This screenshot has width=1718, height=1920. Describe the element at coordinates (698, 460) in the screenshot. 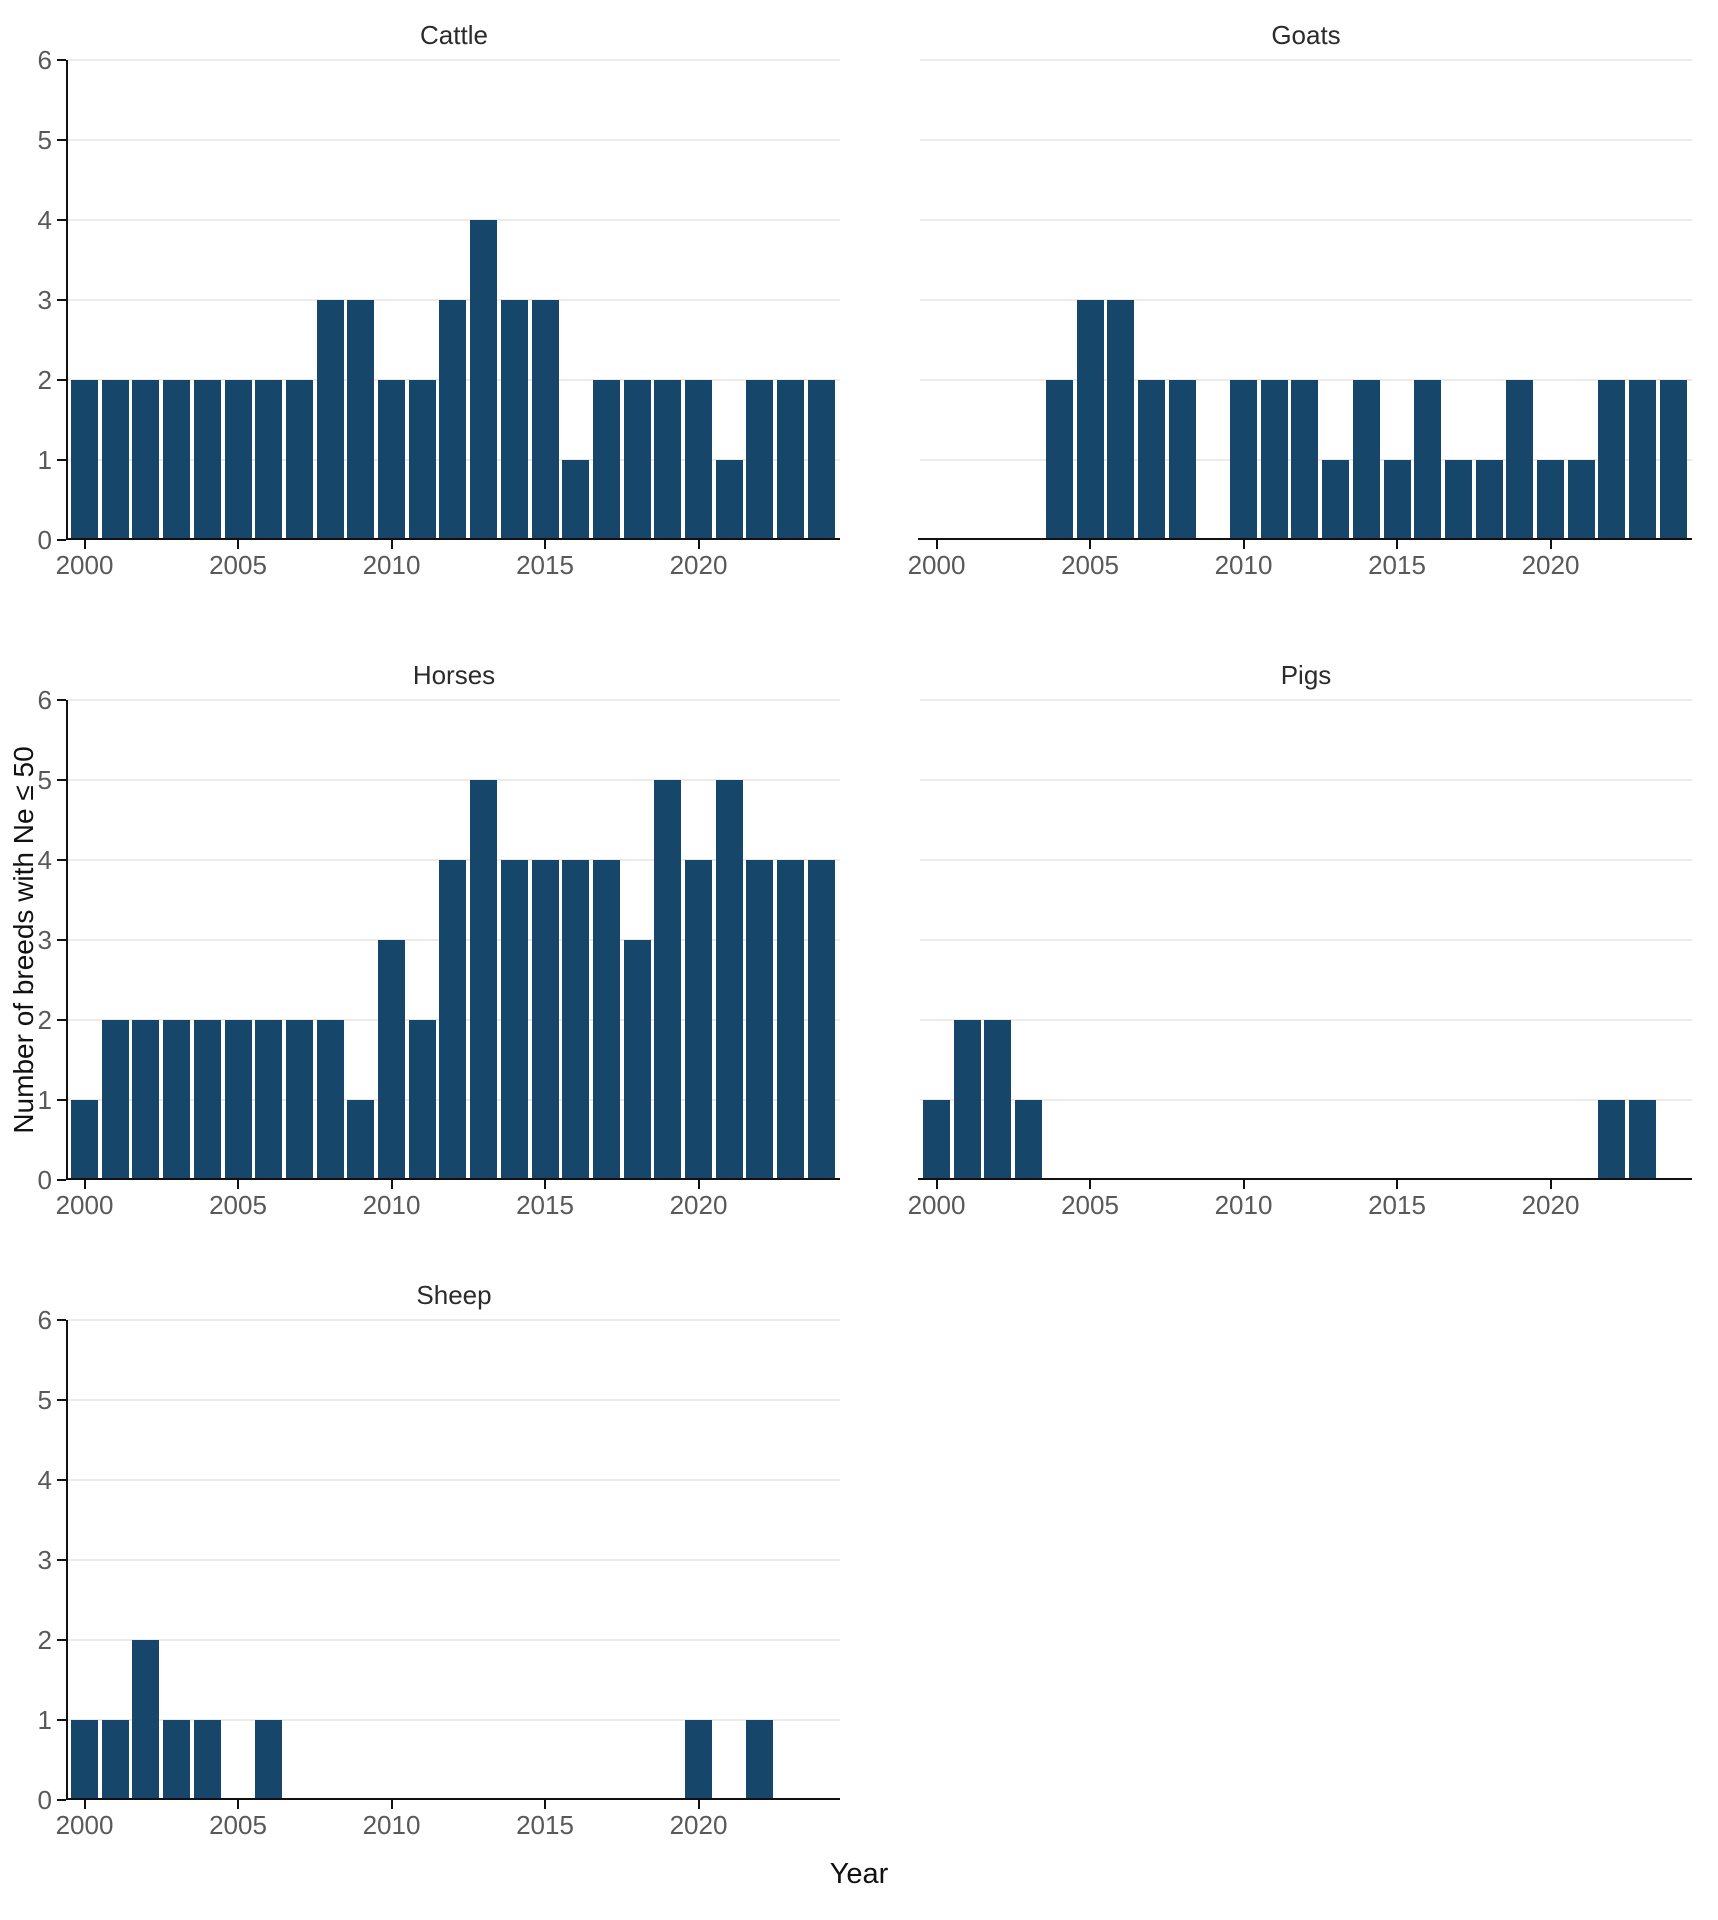

I see `bar-2020` at that location.